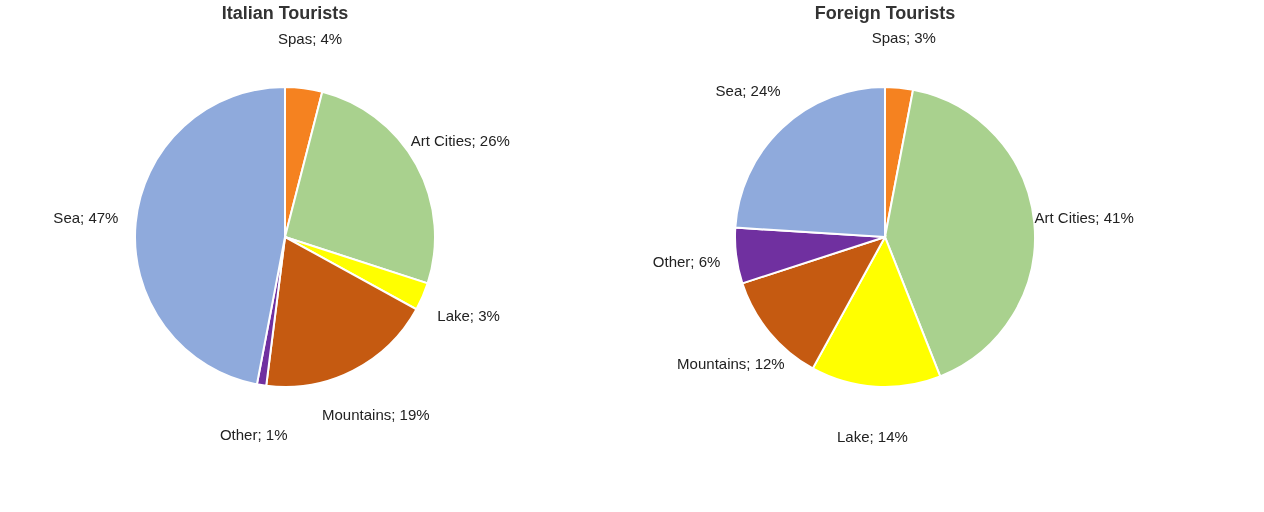 This screenshot has width=1264, height=512. I want to click on slice-label: Spas; 4%, so click(310, 38).